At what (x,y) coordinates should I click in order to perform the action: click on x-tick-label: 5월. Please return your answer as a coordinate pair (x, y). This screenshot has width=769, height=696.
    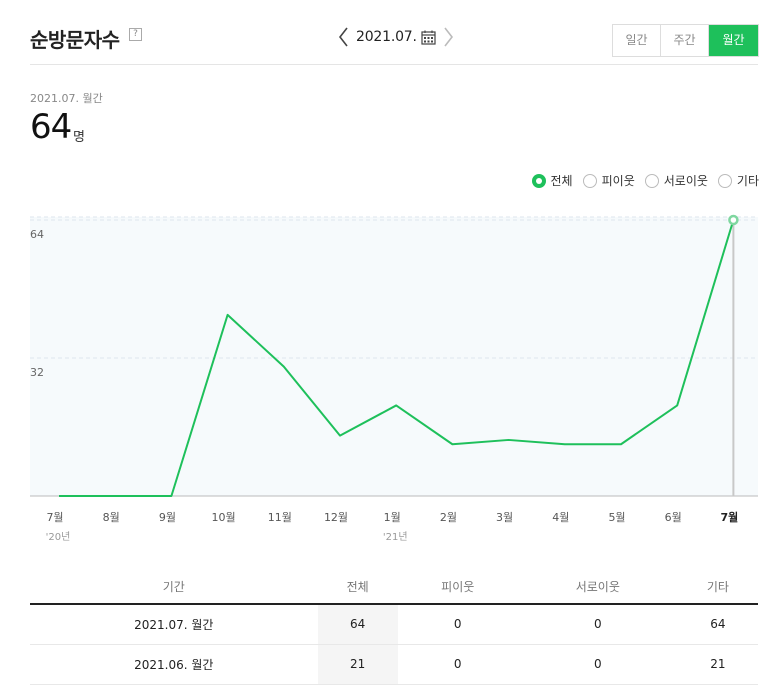
    Looking at the image, I should click on (616, 517).